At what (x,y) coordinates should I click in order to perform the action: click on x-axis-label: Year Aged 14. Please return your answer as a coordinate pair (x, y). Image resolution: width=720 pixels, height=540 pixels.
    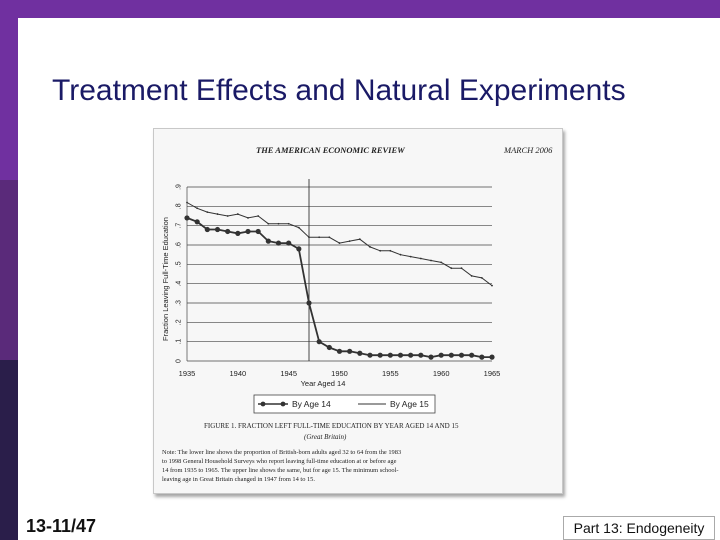
    Looking at the image, I should click on (323, 383).